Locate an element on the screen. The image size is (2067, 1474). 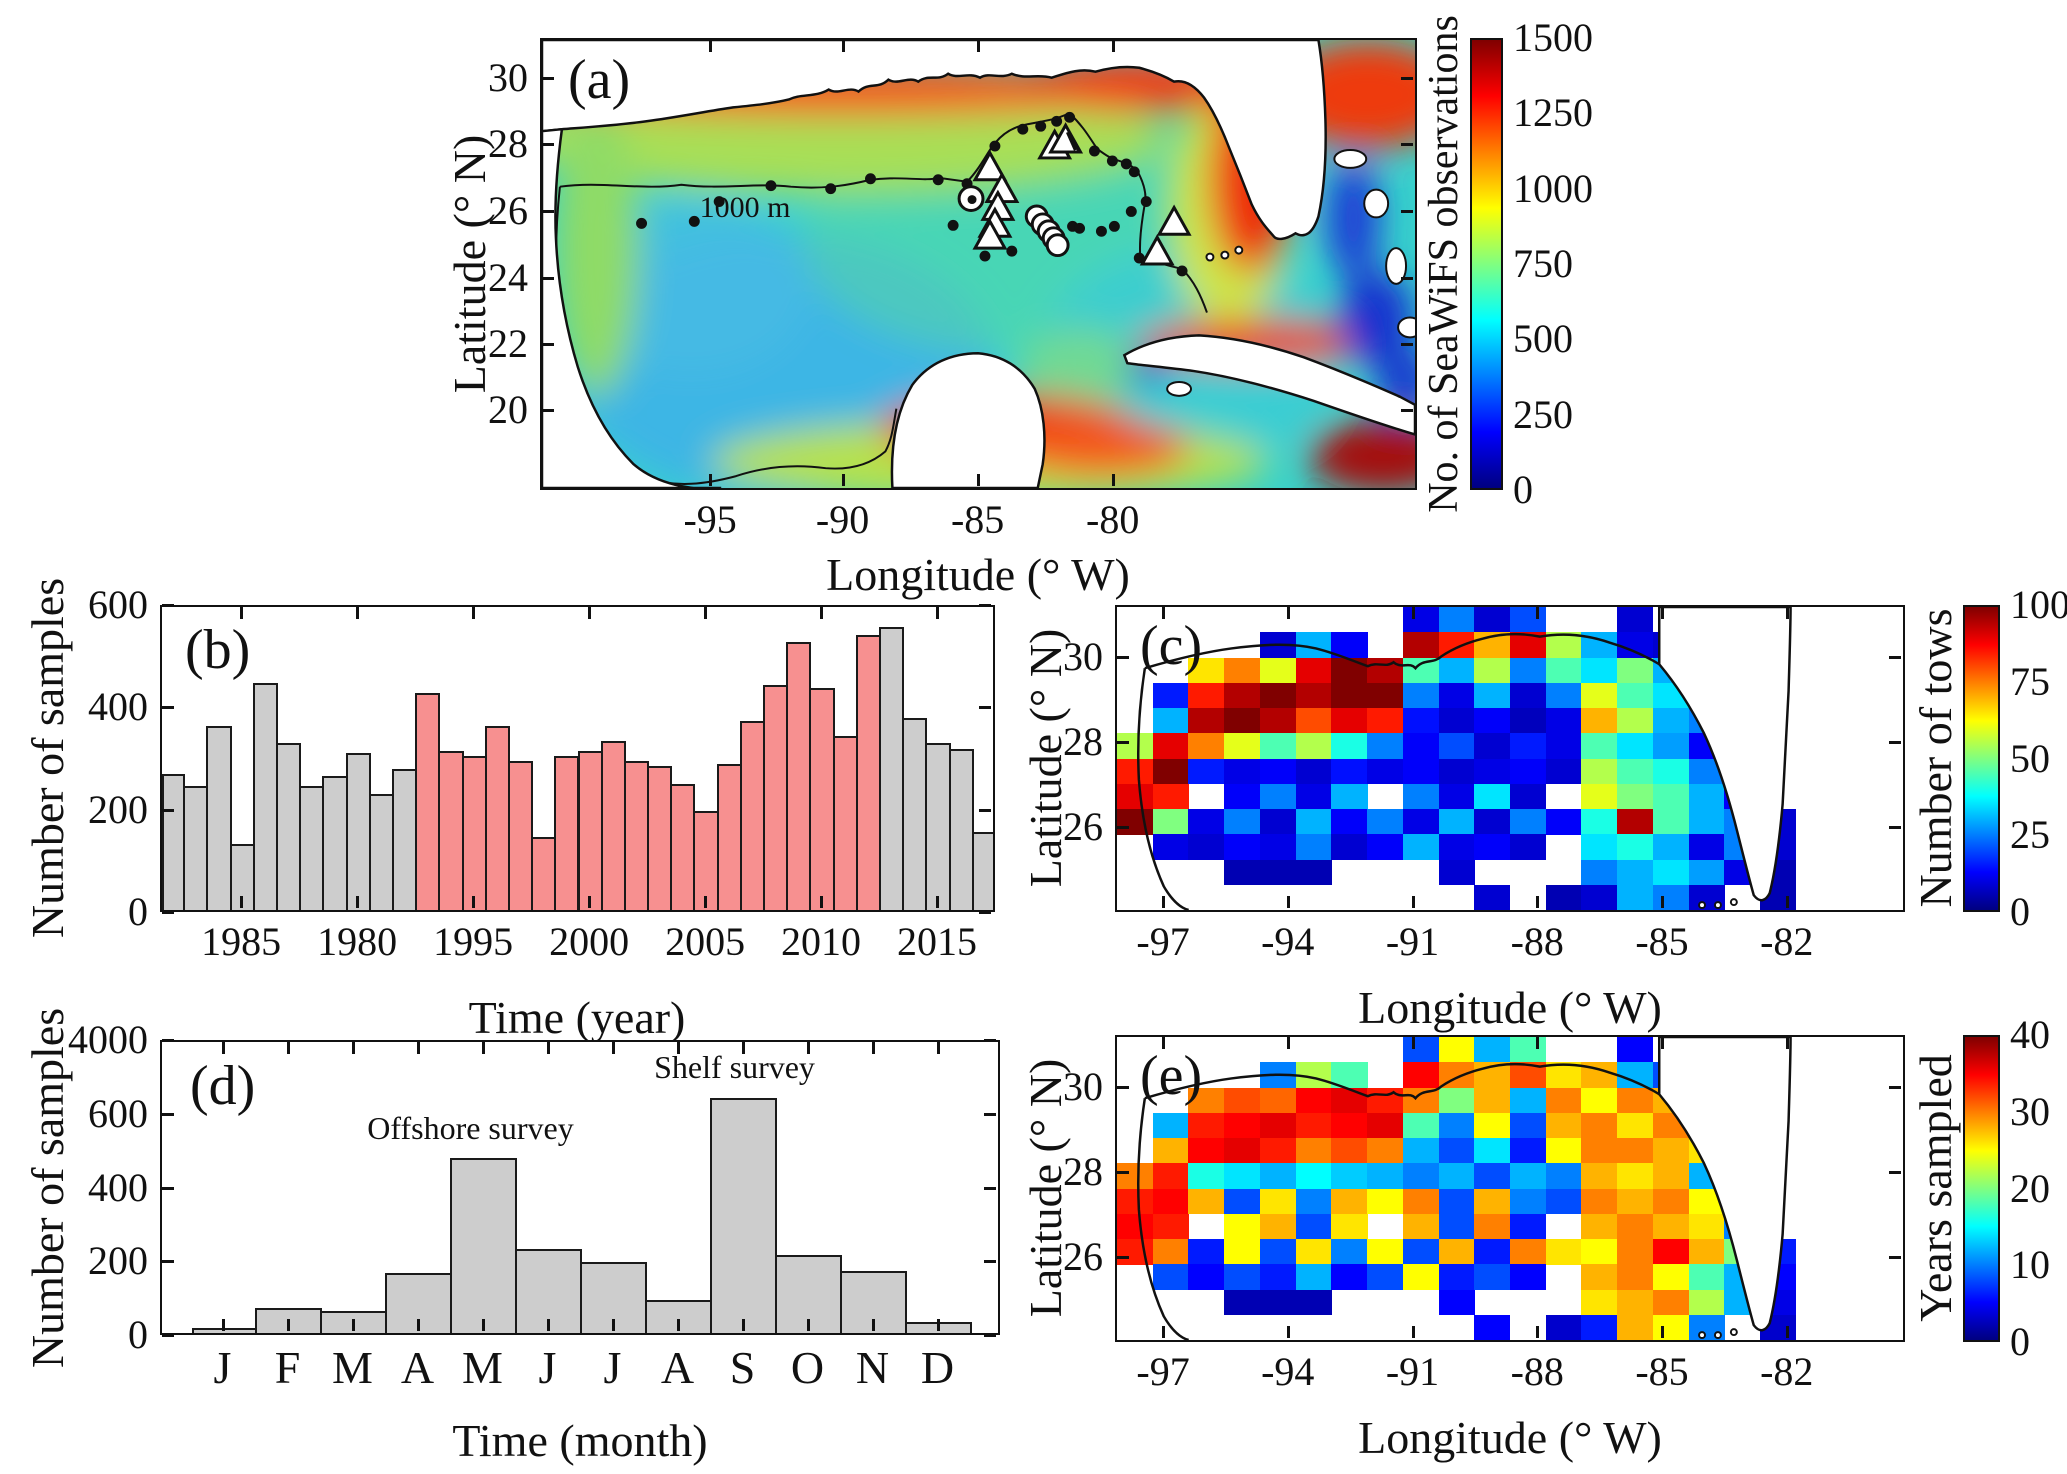
panel-b-ylabel: Number of samples is located at coordinates (47, 758).